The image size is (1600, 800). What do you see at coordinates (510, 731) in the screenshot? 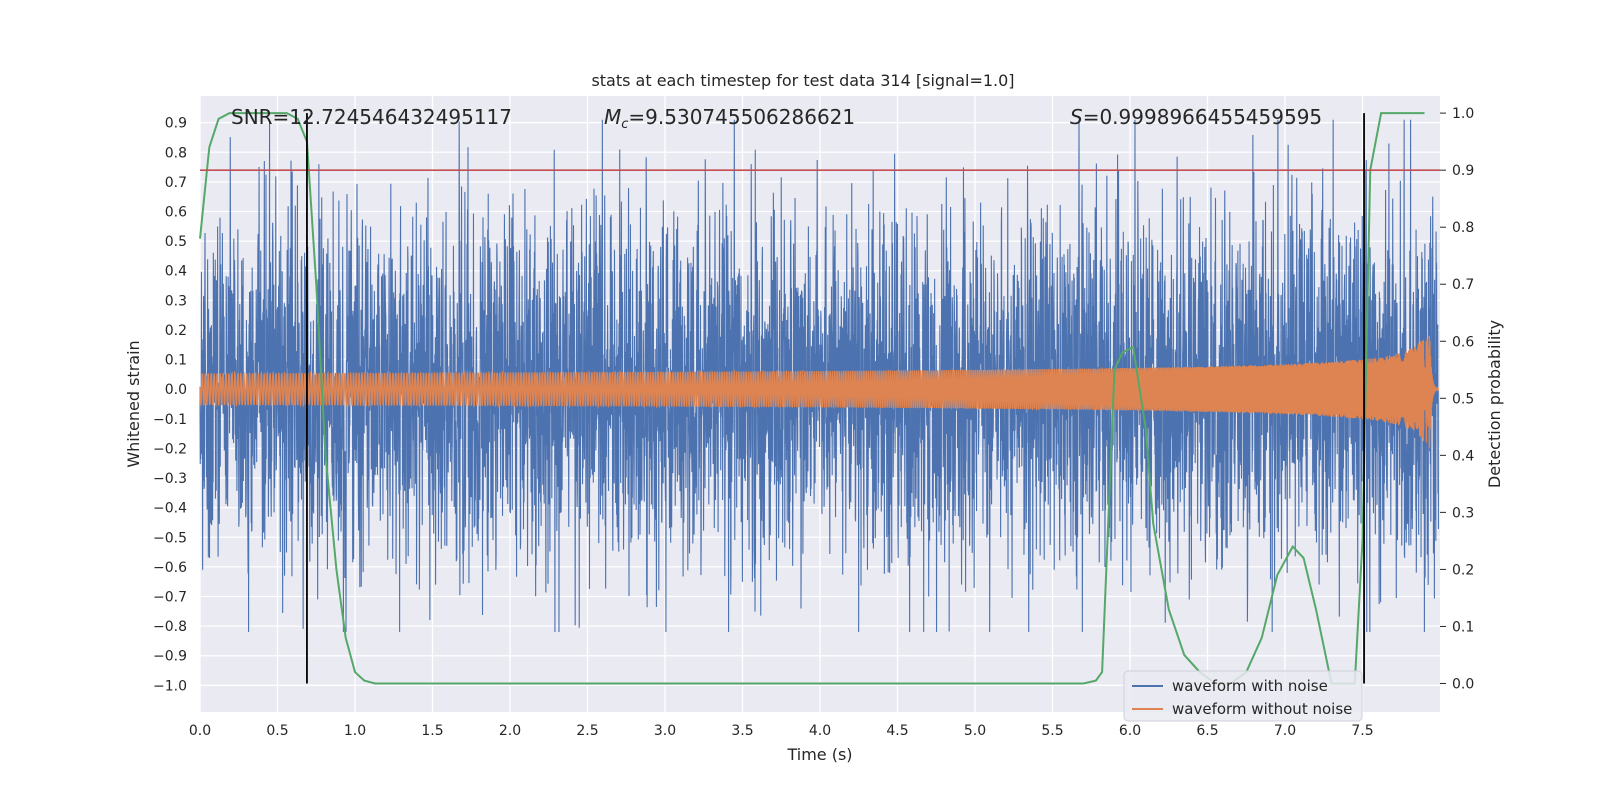
I see `x-tick-label: 2.0` at bounding box center [510, 731].